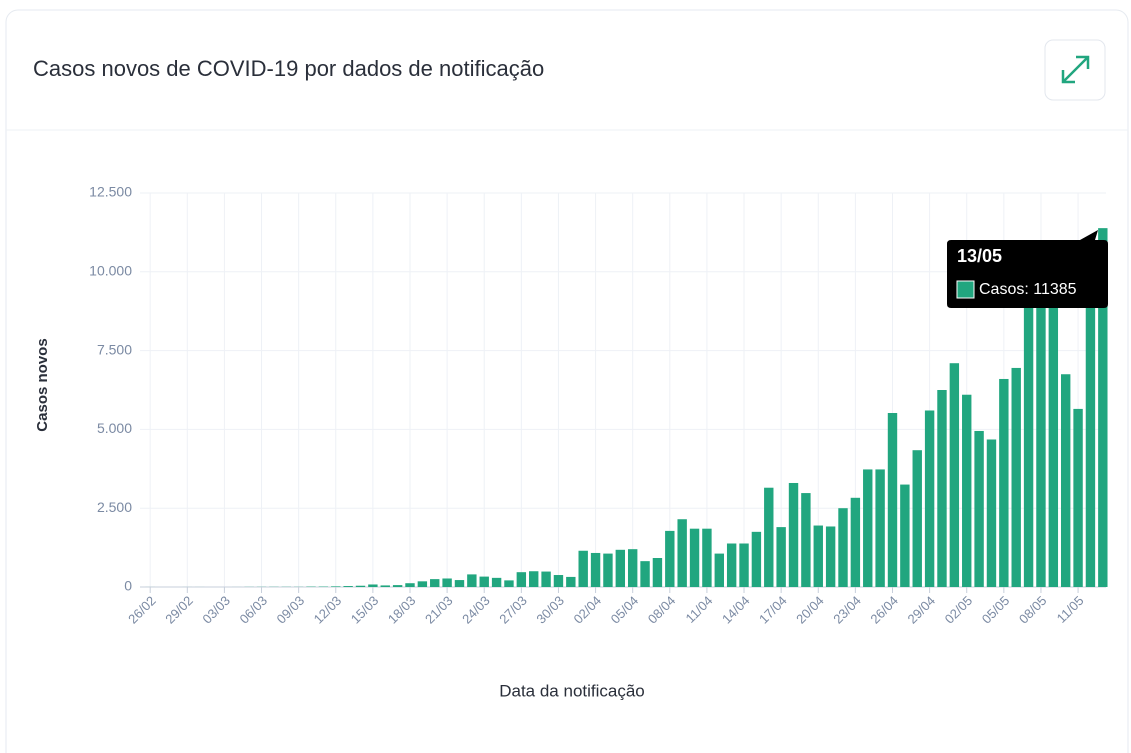  I want to click on tooltip-title: 13/05, so click(979, 256).